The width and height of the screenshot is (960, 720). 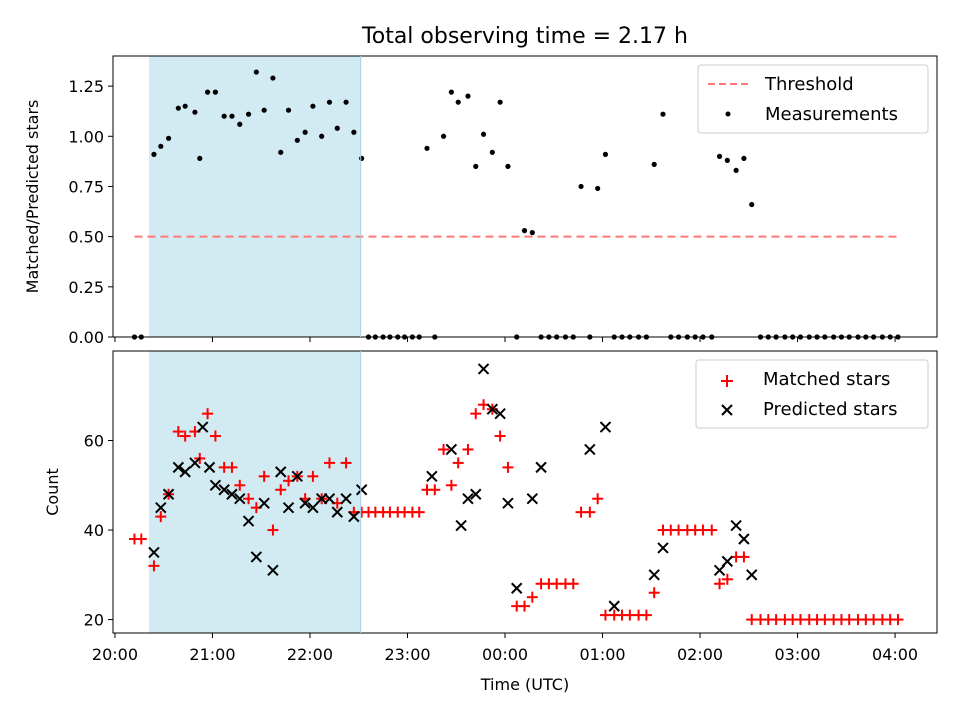 I want to click on x-tick-label: 03:00, so click(x=797, y=654).